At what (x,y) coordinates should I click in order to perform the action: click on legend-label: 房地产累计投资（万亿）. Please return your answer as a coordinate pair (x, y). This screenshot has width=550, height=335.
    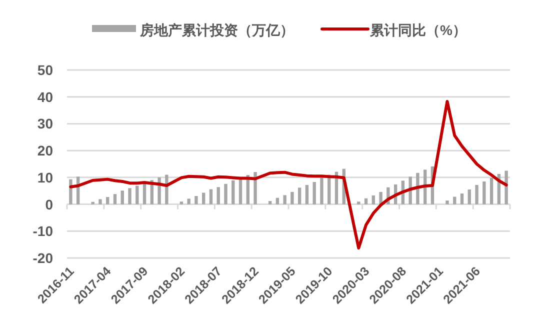
    Looking at the image, I should click on (216, 30).